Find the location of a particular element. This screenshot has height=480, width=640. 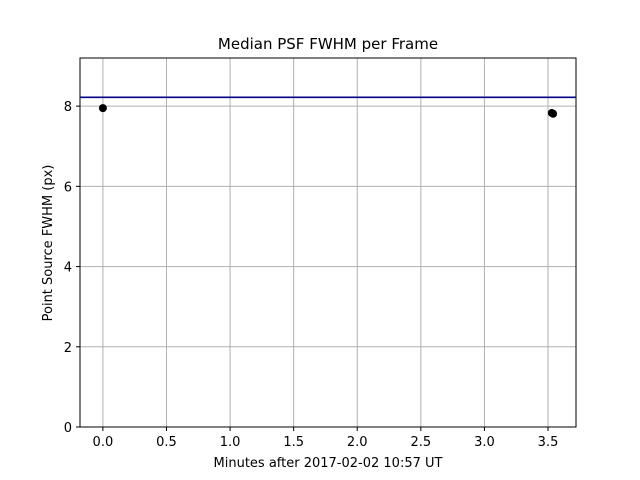

y-tick-label: 6 is located at coordinates (68, 187).